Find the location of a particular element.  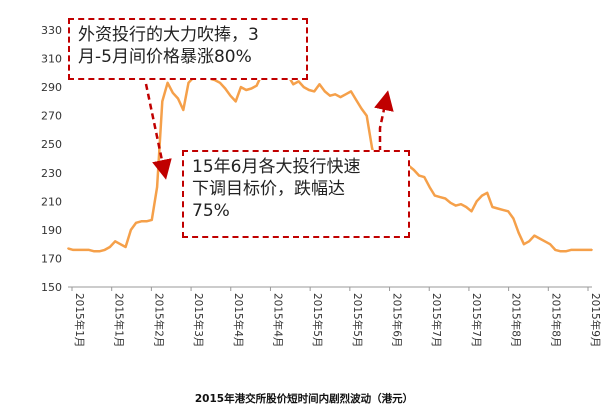

x-tick-label: 2015年7月 is located at coordinates (436, 320).